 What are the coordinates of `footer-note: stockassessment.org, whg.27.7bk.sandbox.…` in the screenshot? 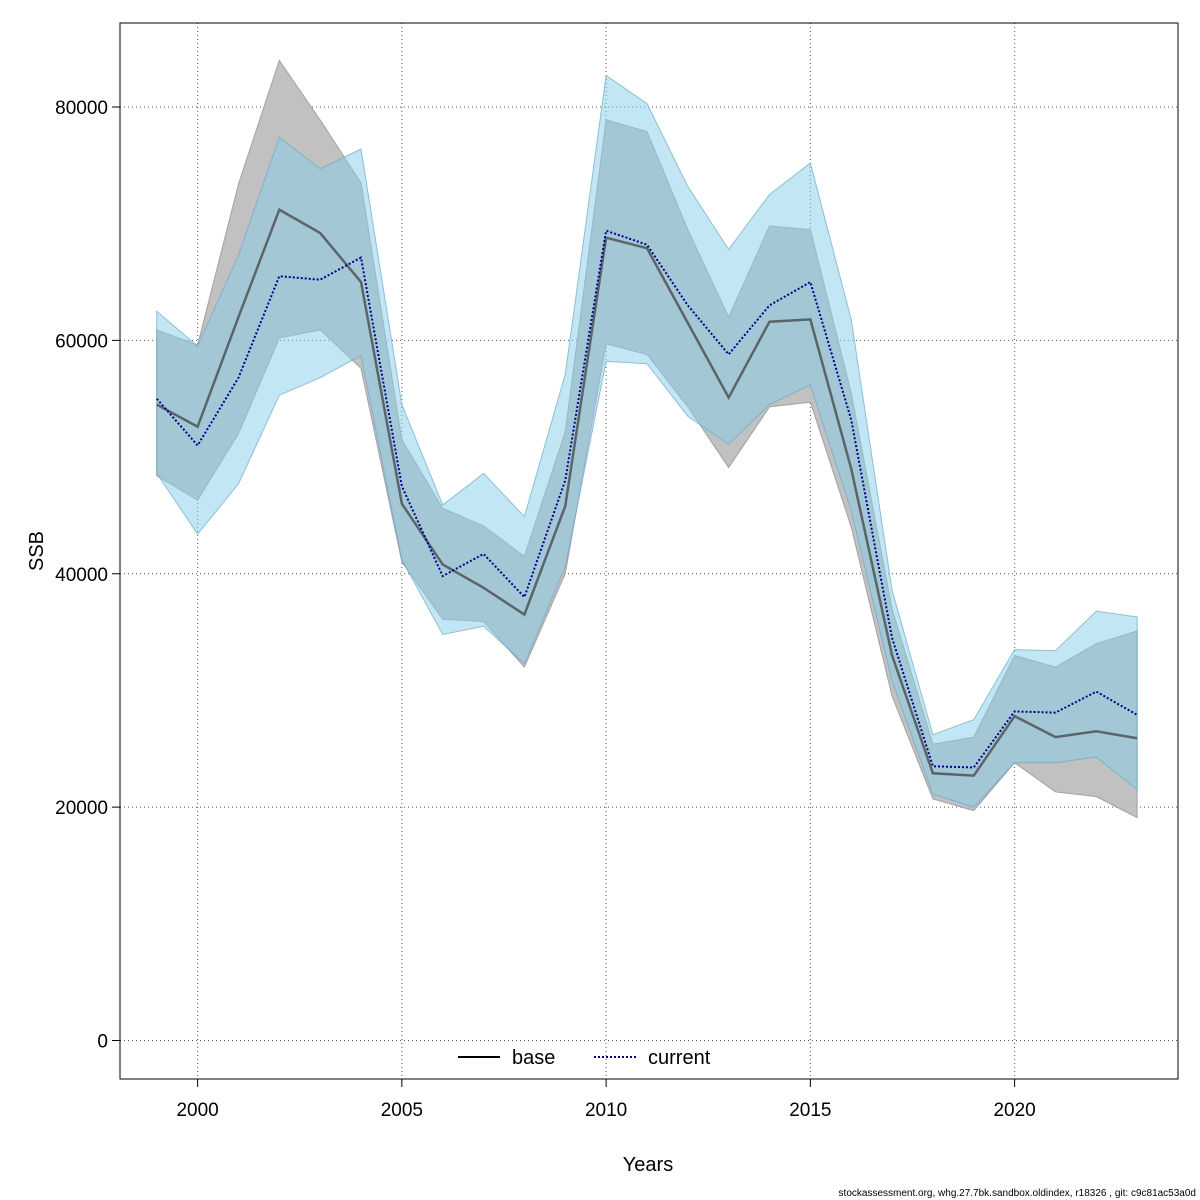 It's located at (1017, 1193).